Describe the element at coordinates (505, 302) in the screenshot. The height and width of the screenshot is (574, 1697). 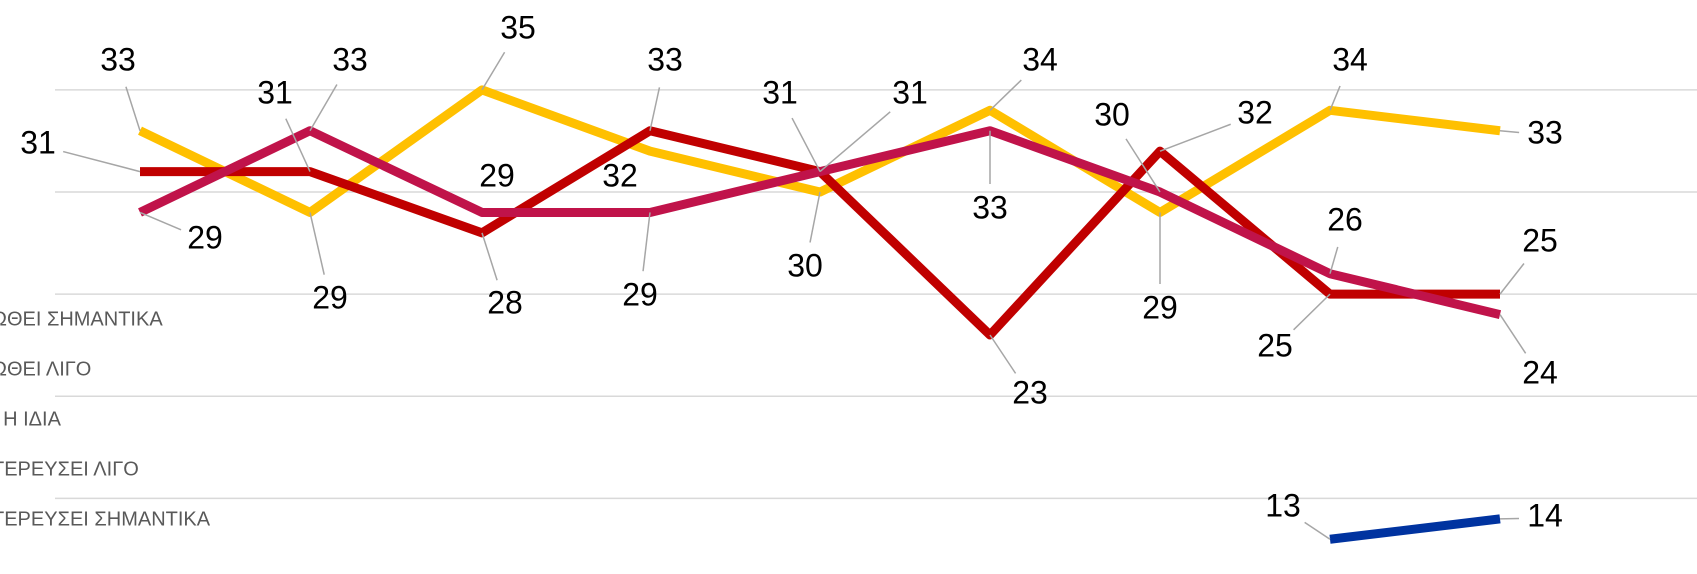
I see `data-label: 28` at that location.